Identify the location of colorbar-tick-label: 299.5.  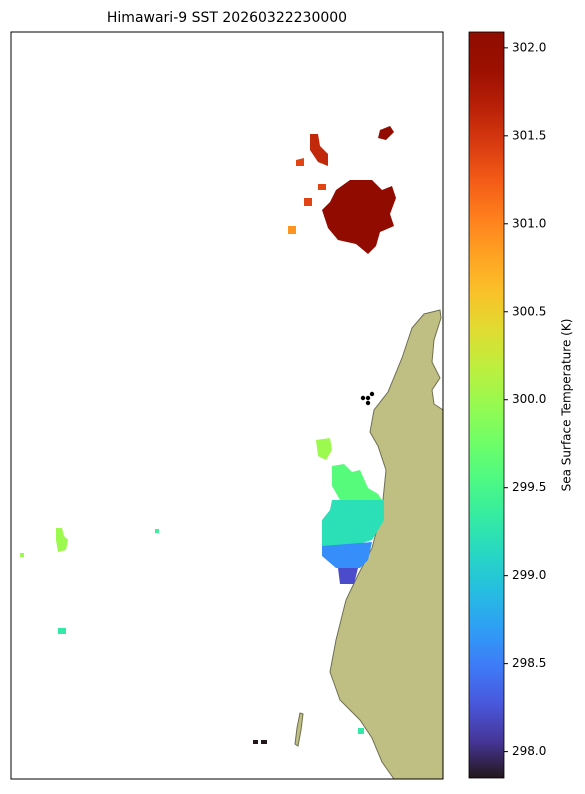
(529, 487).